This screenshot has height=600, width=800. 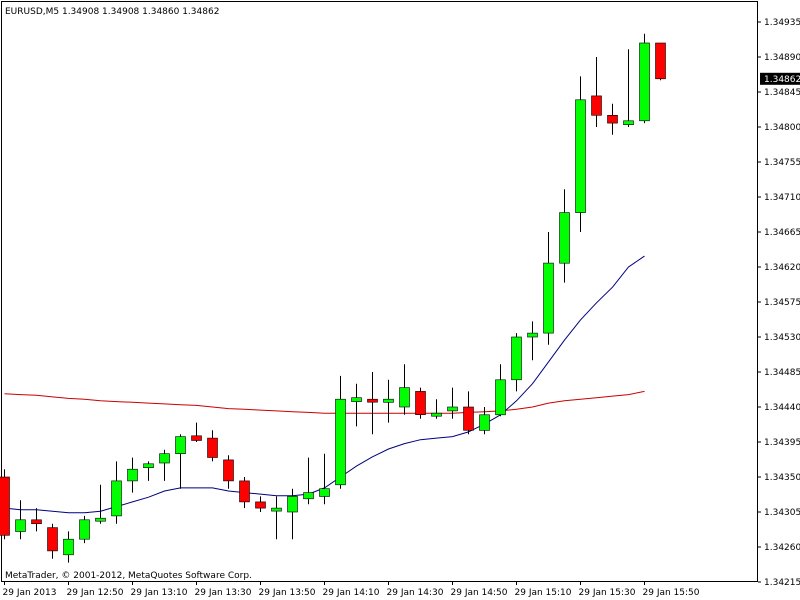 I want to click on x-tick-label: 29 Jan 14:30, so click(x=415, y=593).